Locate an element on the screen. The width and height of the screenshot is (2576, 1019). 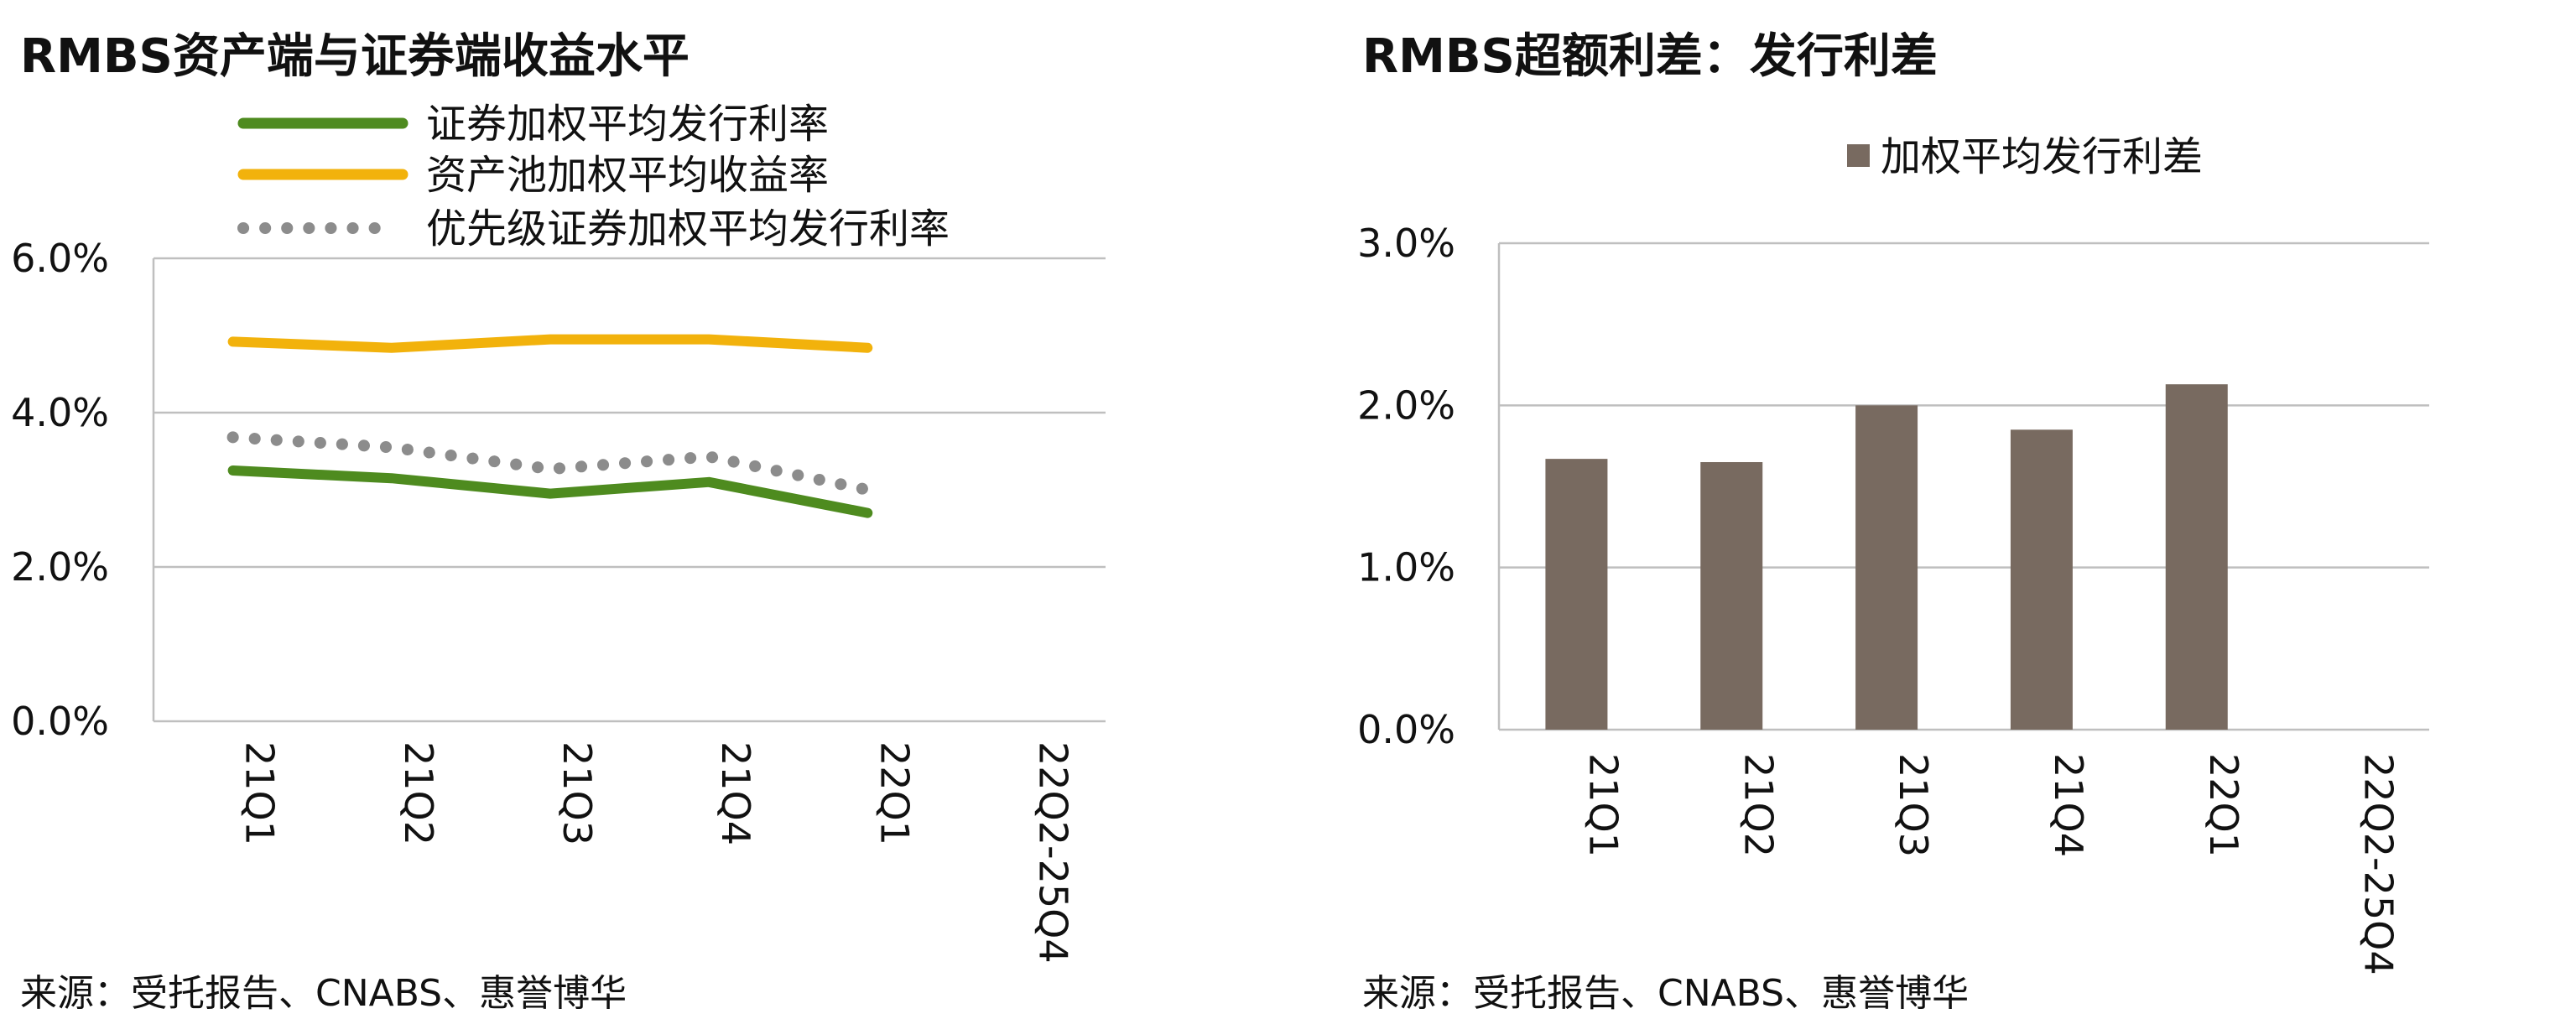
bar-legend-swatch is located at coordinates (1858, 155).